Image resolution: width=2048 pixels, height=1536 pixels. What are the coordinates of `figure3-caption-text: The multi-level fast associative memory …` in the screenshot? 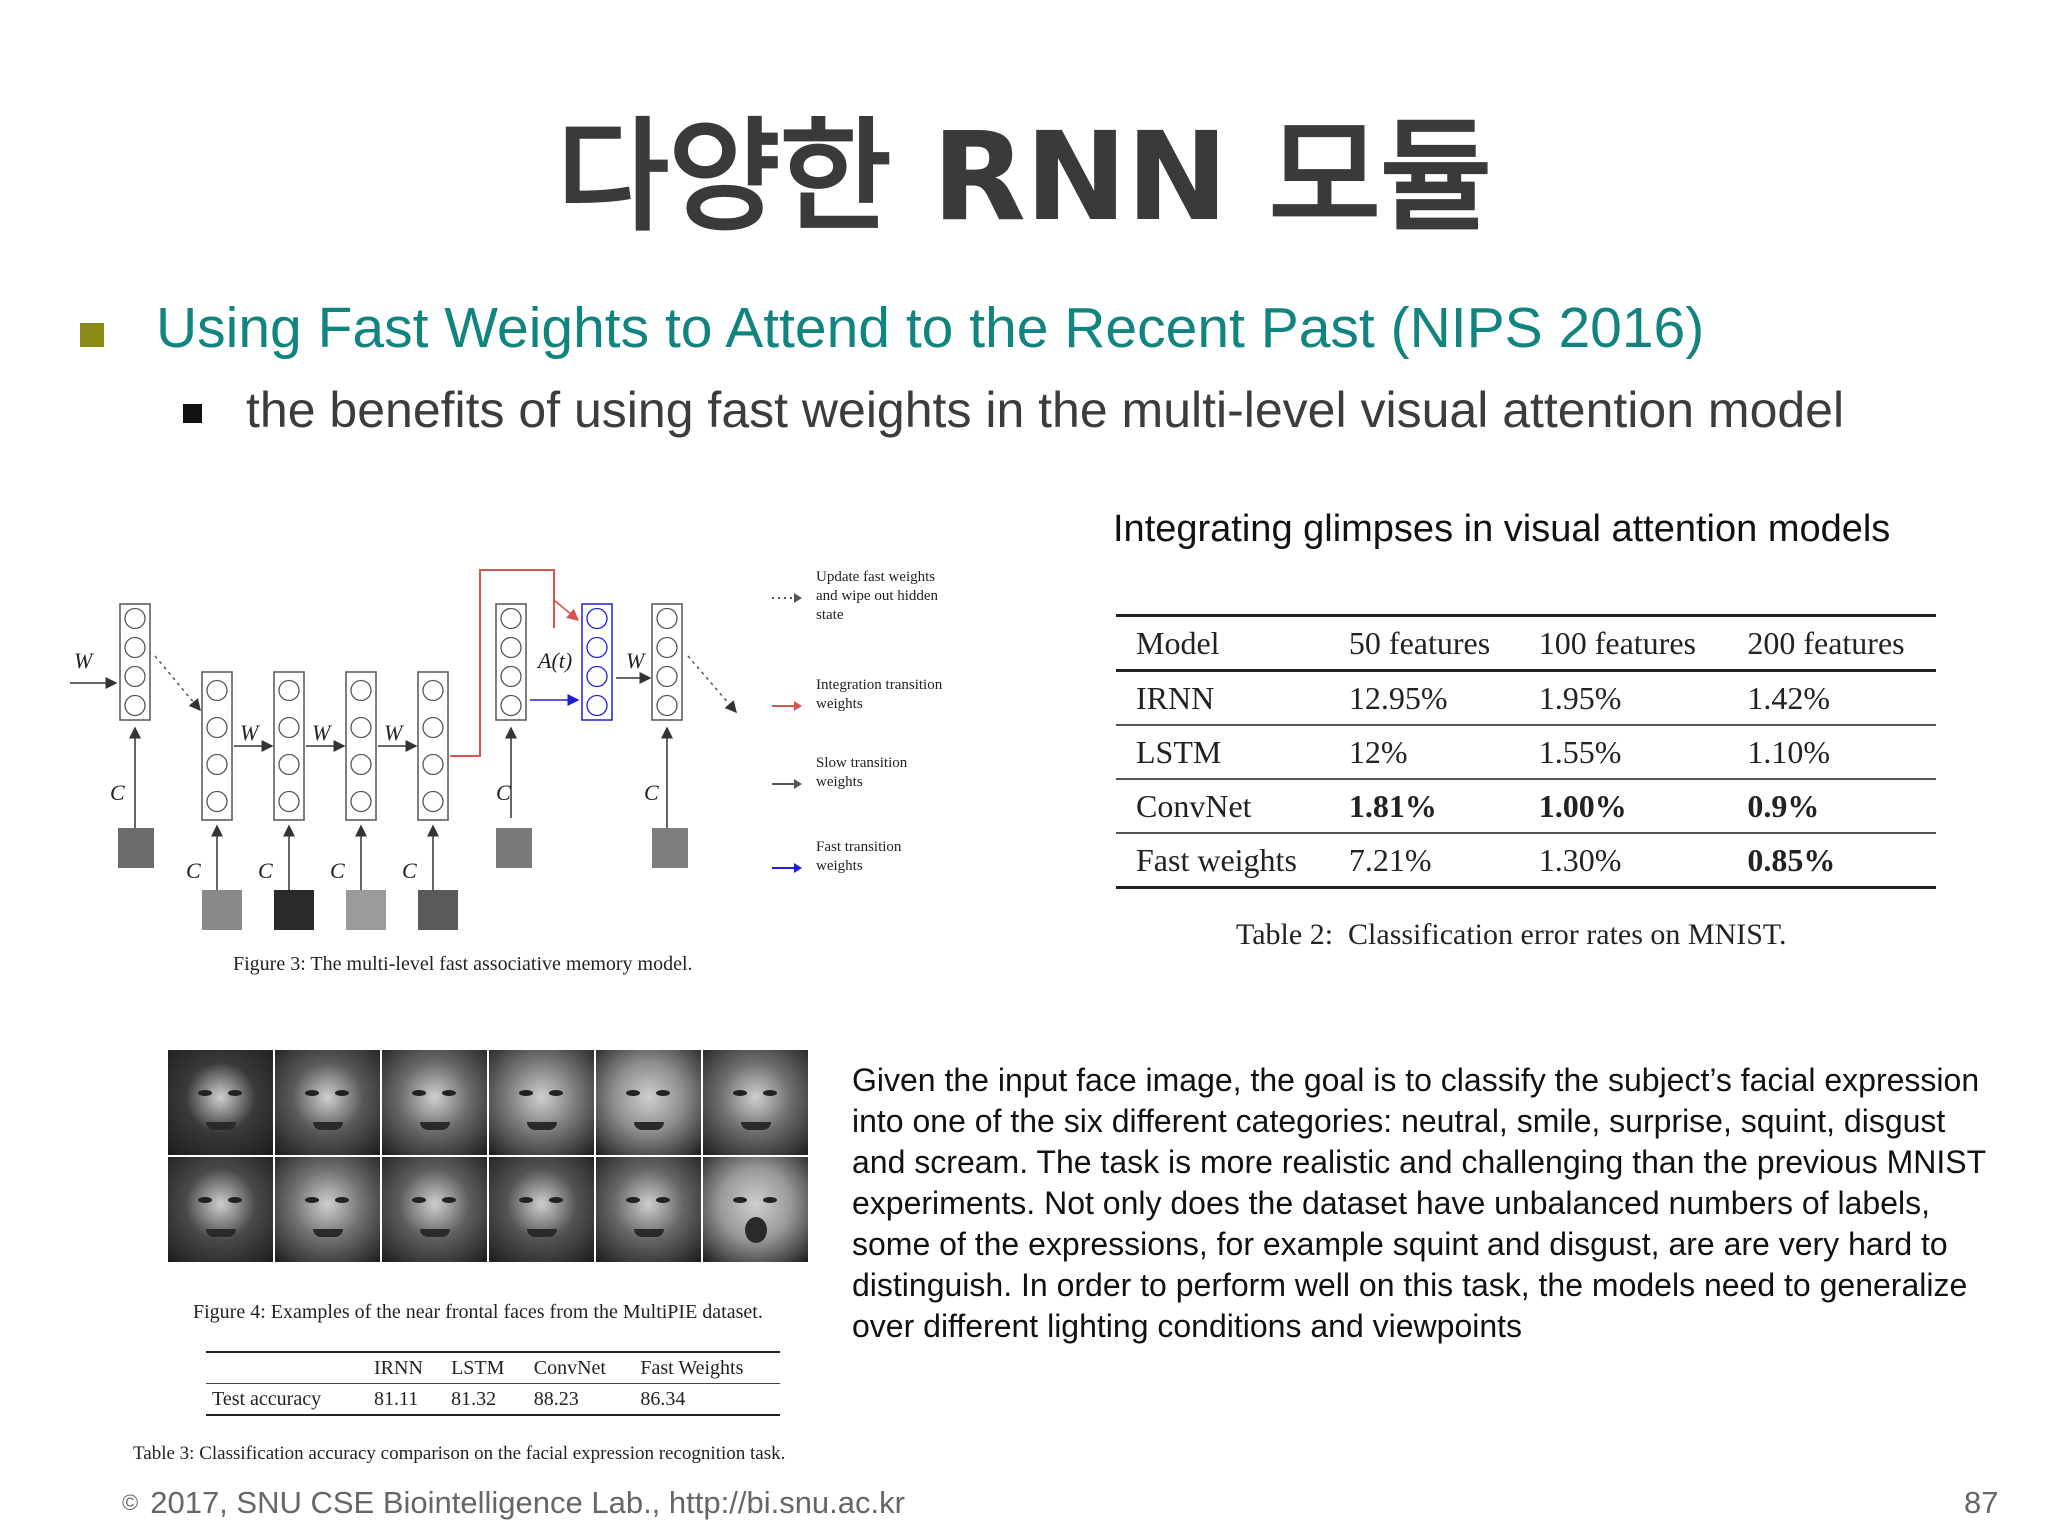 It's located at (501, 964).